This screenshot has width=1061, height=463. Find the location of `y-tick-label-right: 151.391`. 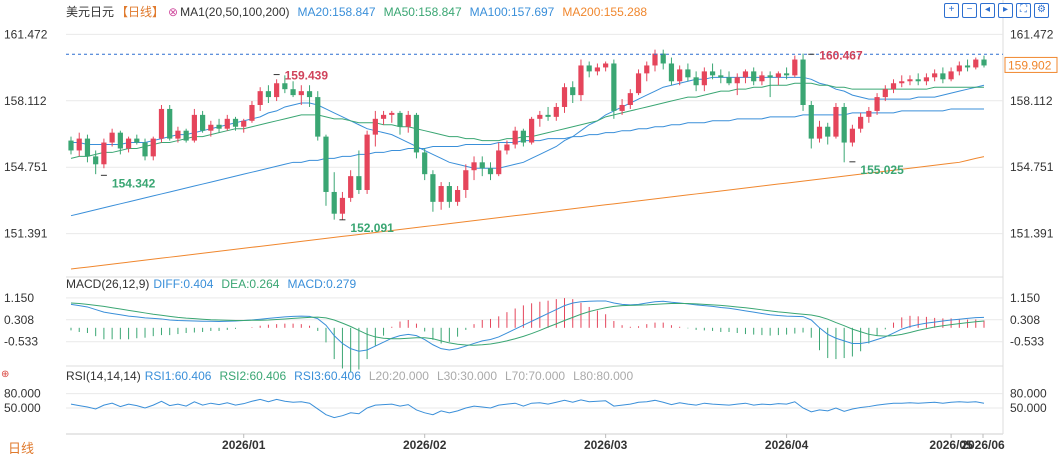

y-tick-label-right: 151.391 is located at coordinates (1032, 234).